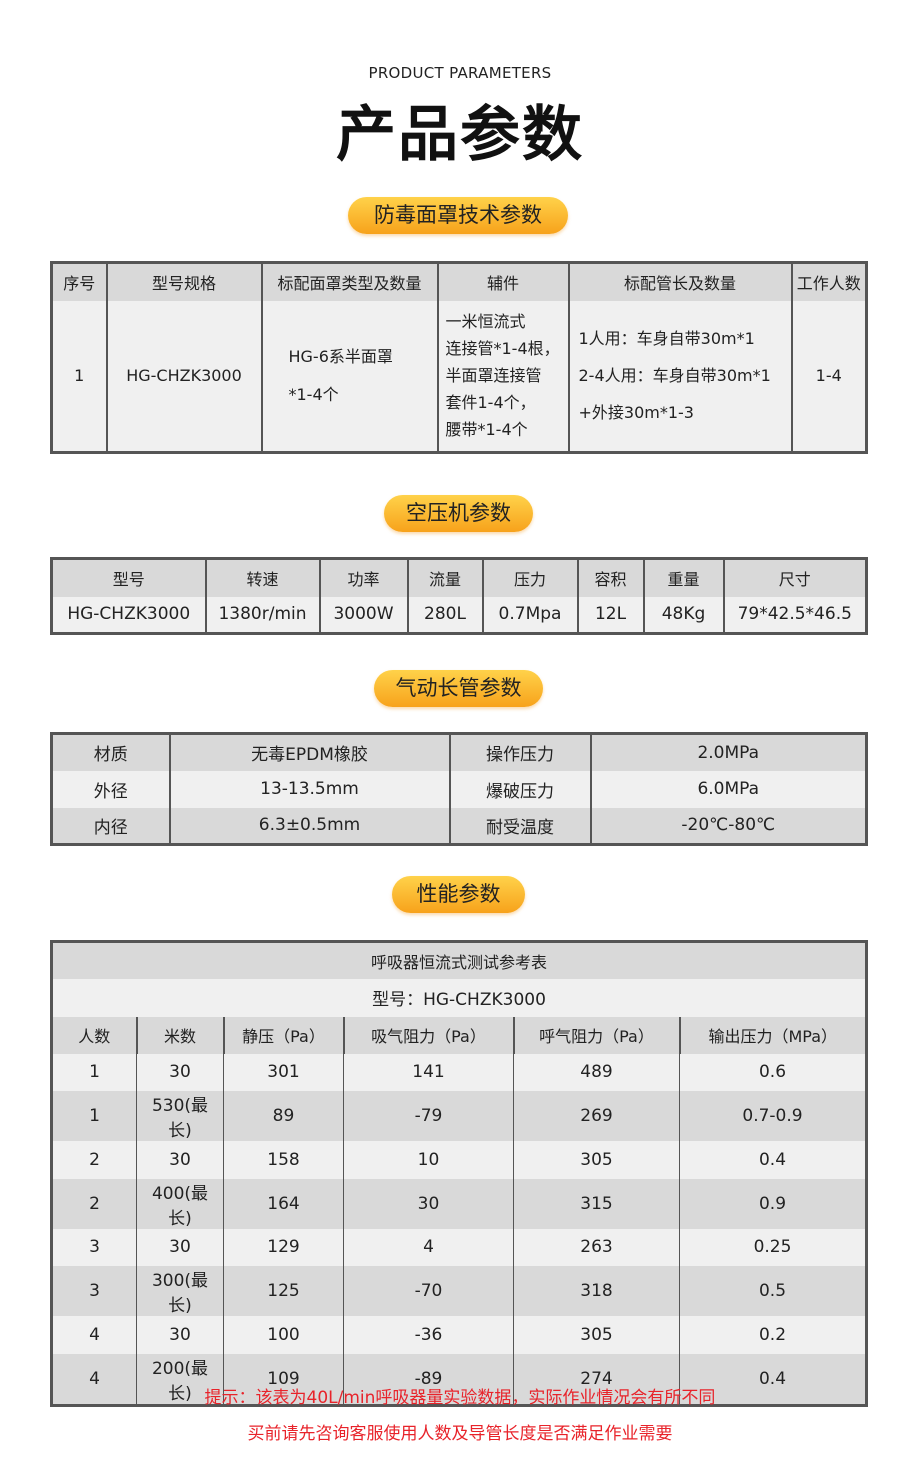  I want to click on column-header: 型号, so click(128, 577).